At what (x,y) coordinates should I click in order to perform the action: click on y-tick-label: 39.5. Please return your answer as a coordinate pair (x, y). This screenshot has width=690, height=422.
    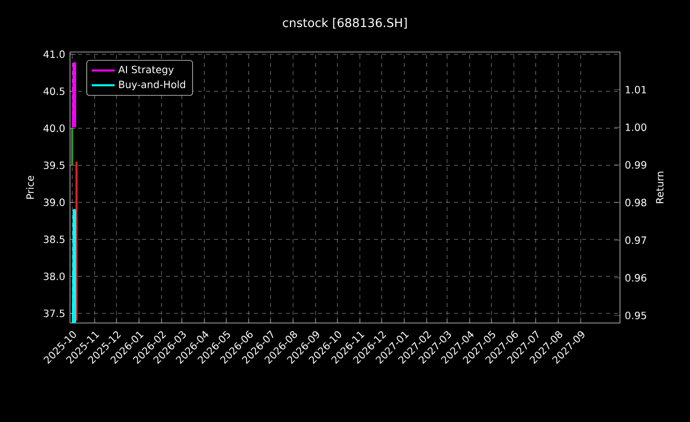
    Looking at the image, I should click on (54, 166).